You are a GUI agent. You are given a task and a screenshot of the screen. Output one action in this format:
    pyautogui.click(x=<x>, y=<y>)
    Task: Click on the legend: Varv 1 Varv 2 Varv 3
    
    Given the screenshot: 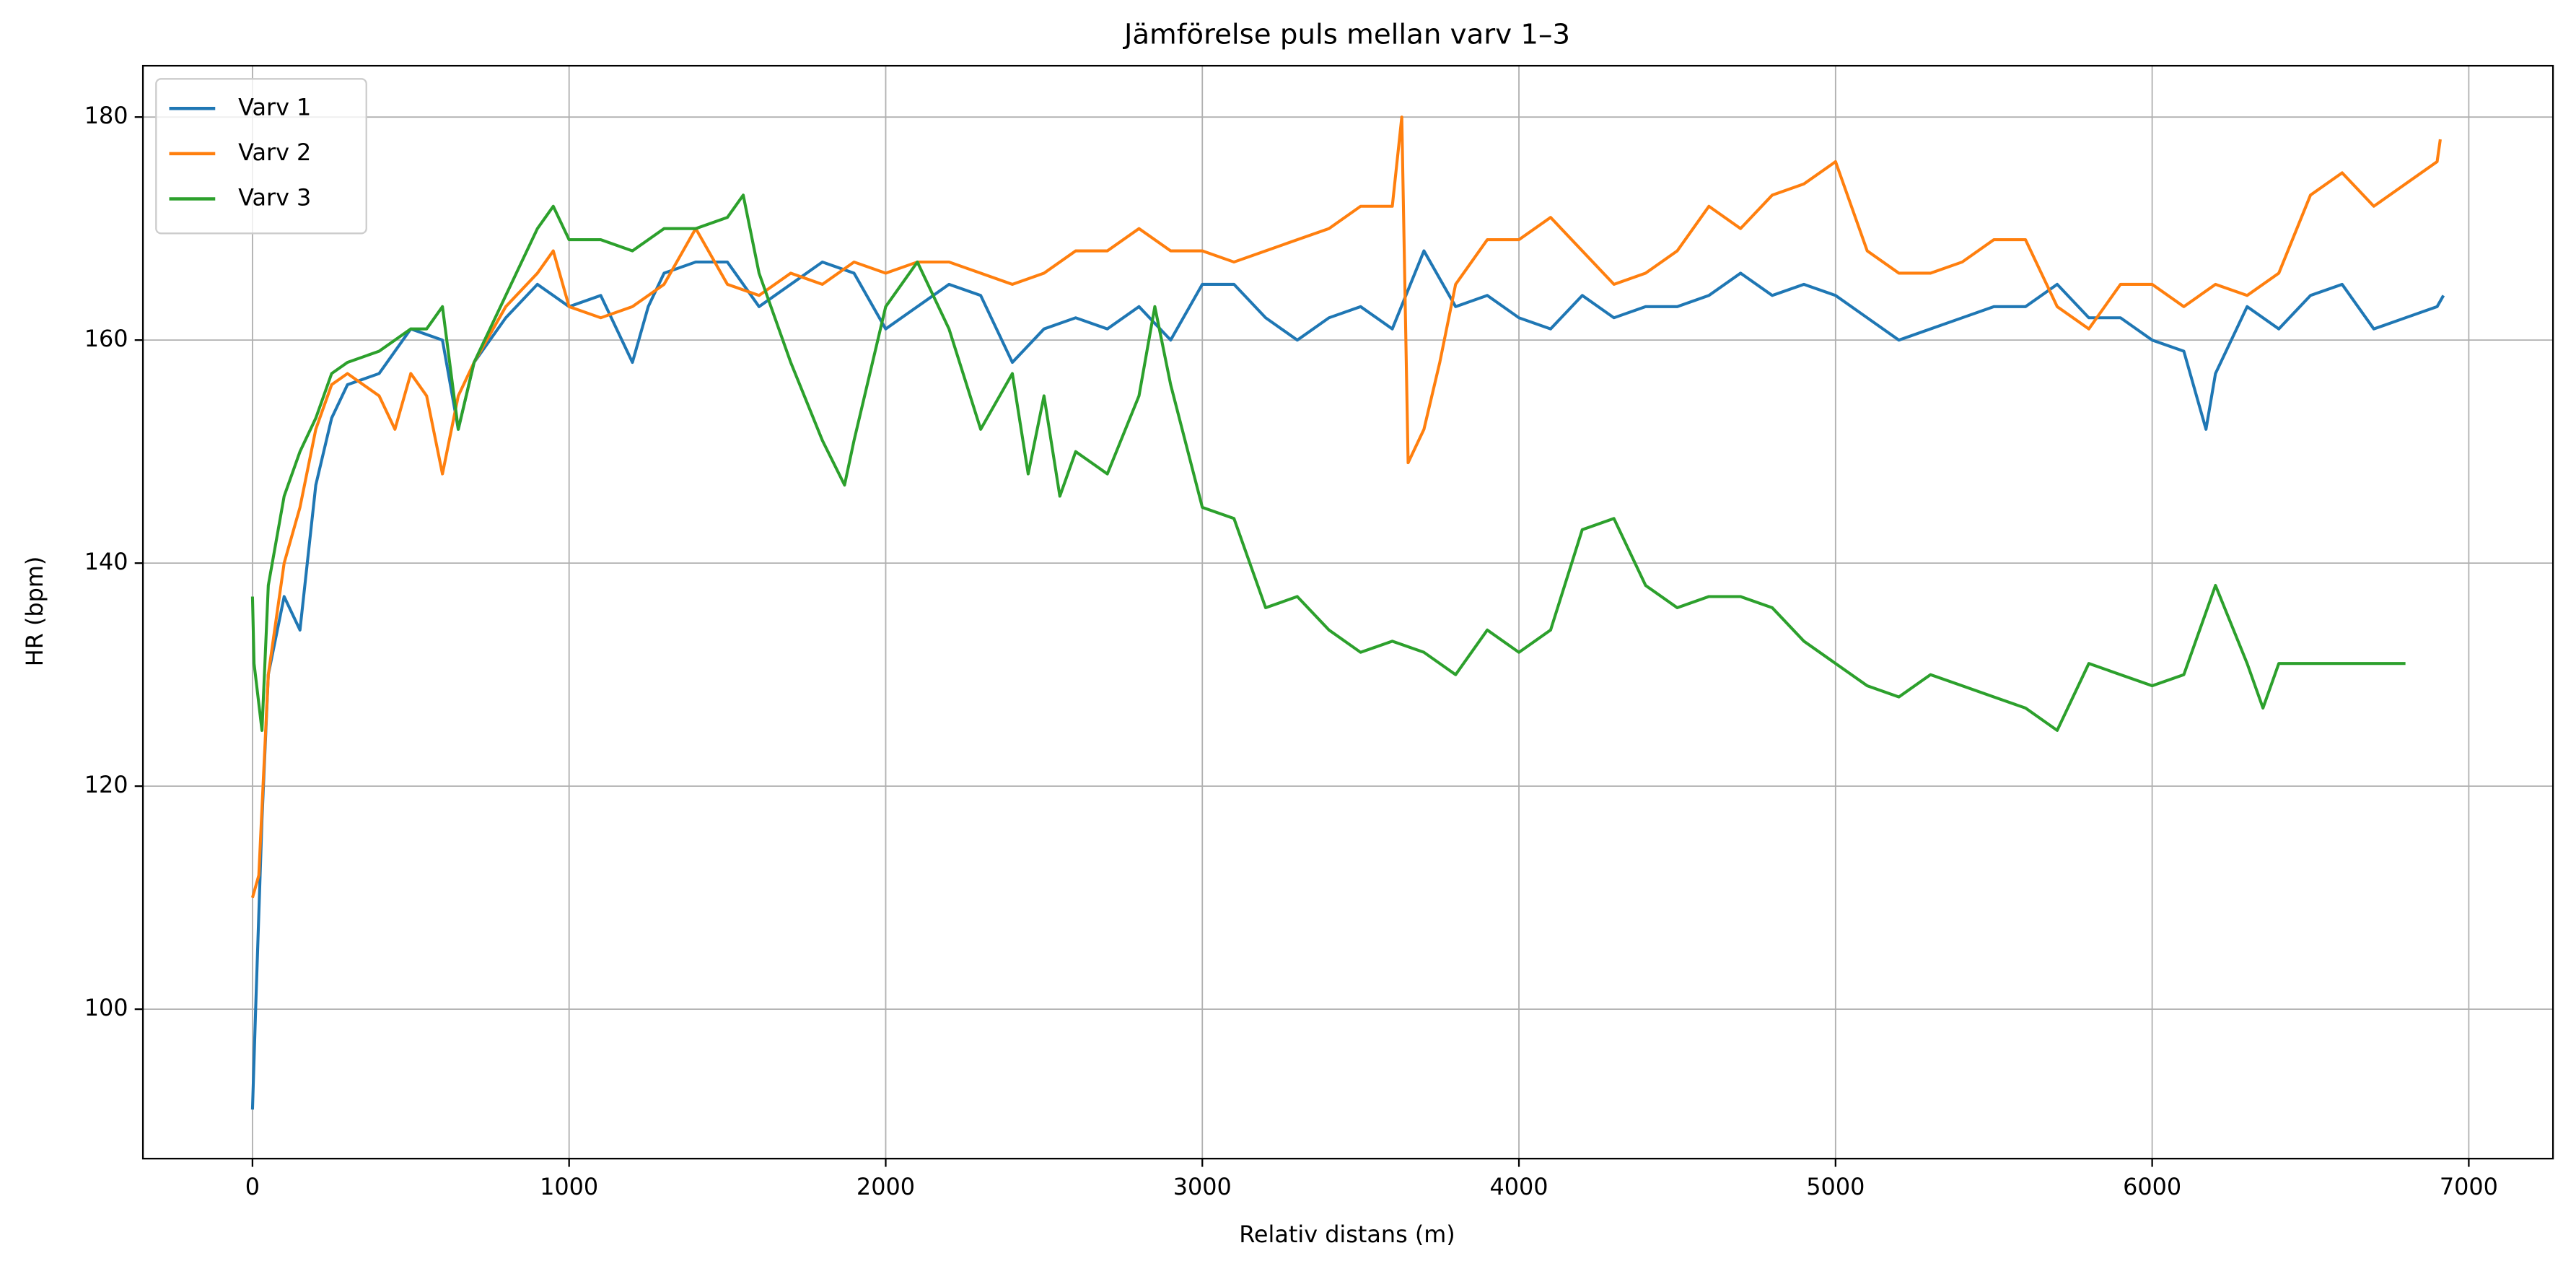 What is the action you would take?
    pyautogui.click(x=261, y=156)
    